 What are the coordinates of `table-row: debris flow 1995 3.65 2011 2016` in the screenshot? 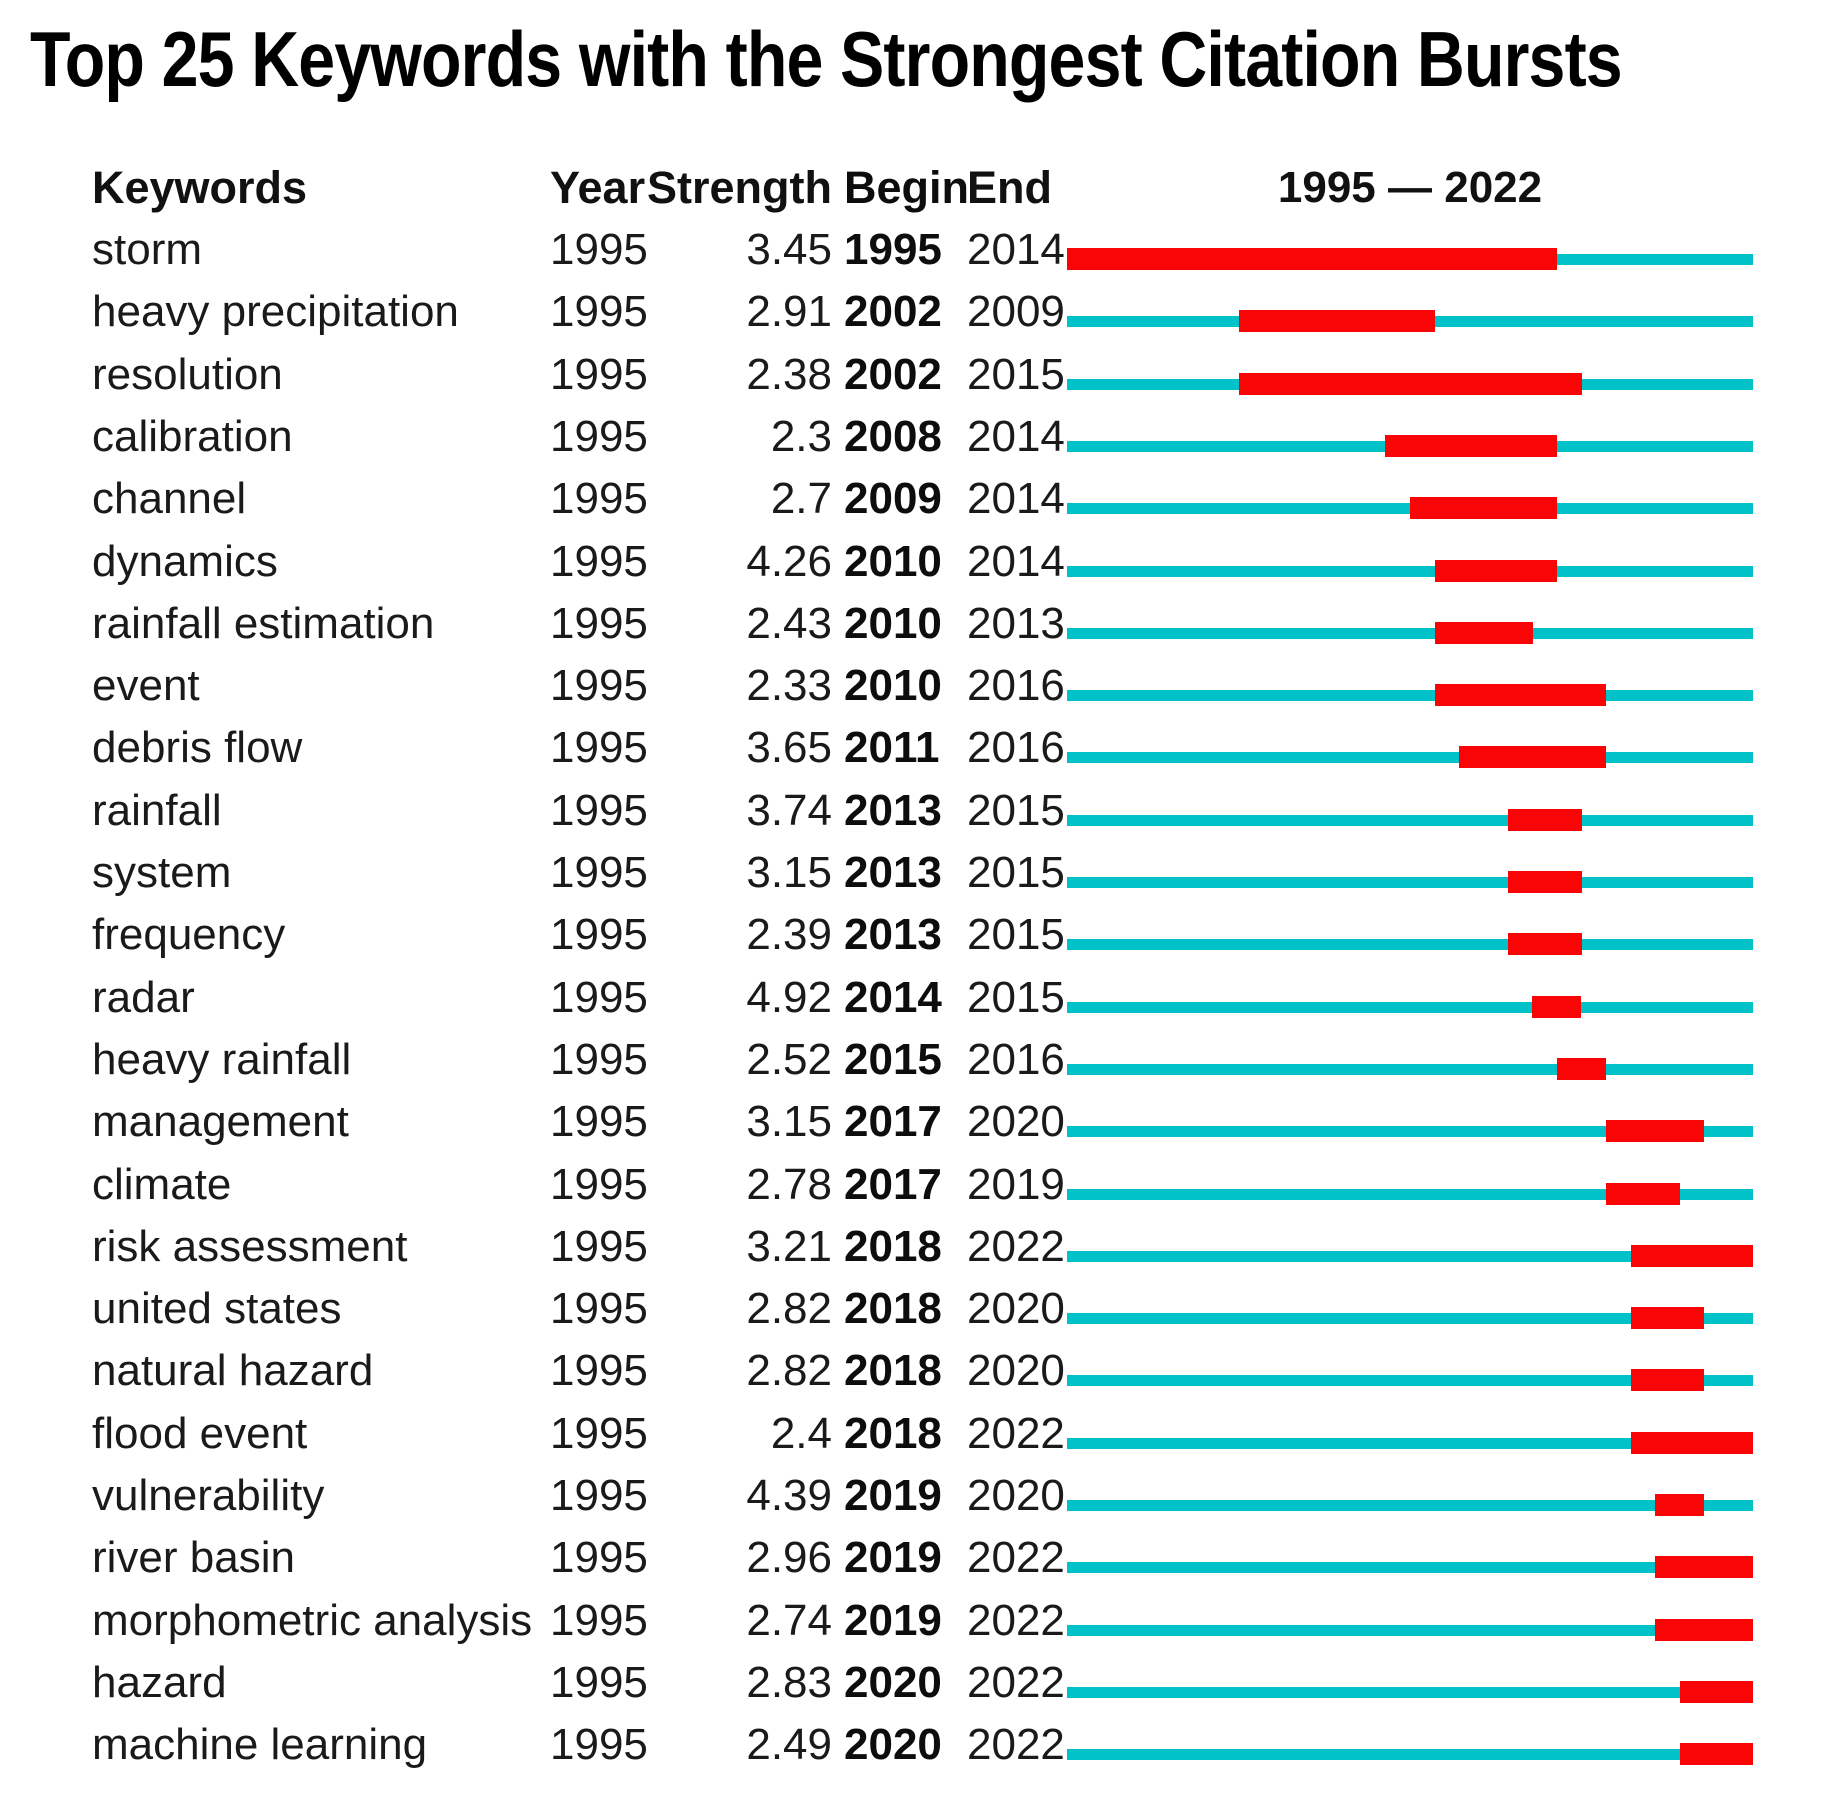 It's located at (924, 748).